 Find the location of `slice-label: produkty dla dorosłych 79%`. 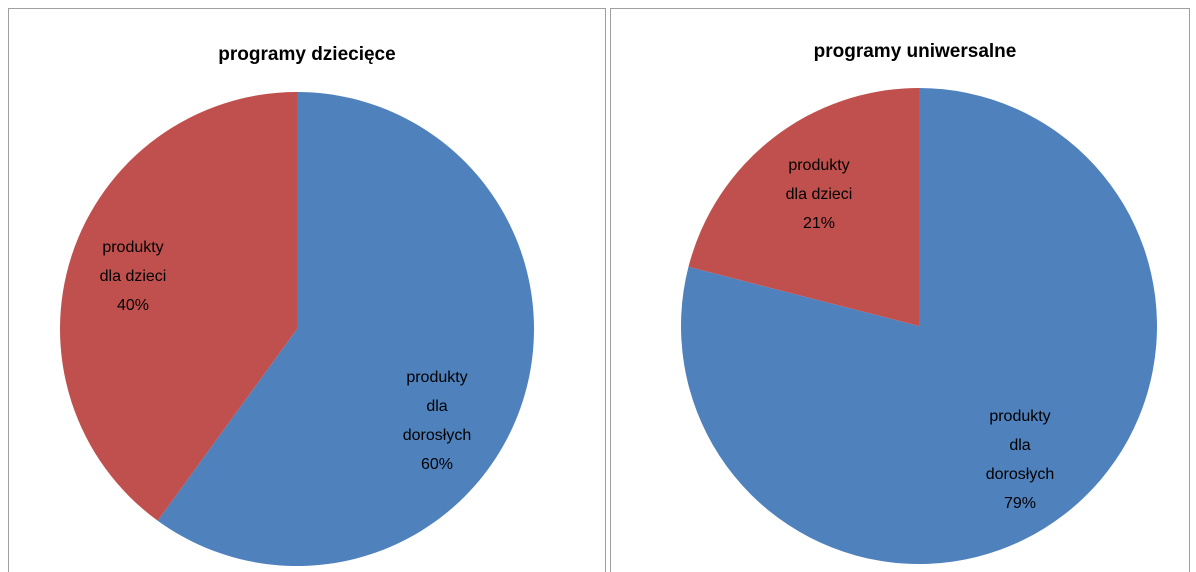

slice-label: produkty dla dorosłych 79% is located at coordinates (1020, 460).